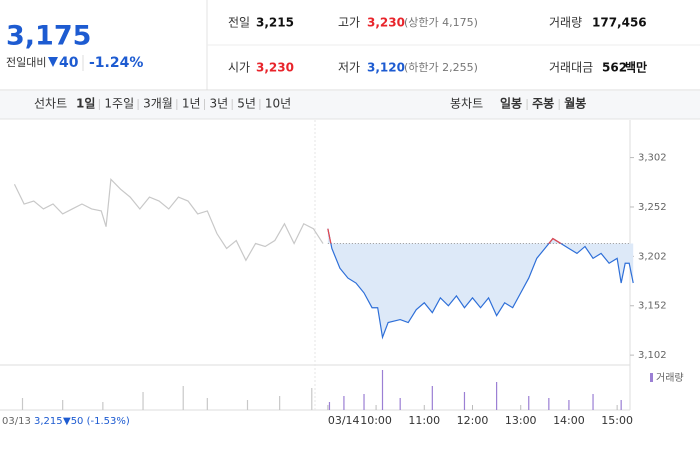 The image size is (700, 450). What do you see at coordinates (543, 104) in the screenshot?
I see `tab: 주봉` at bounding box center [543, 104].